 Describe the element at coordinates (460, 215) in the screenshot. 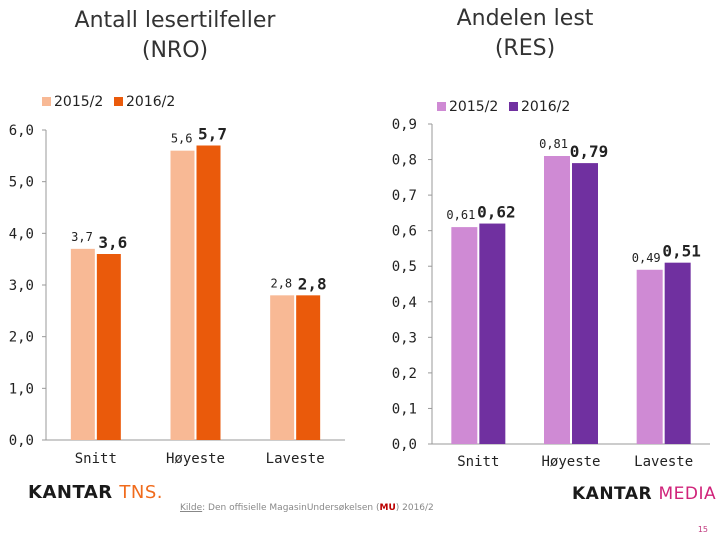

I see `data-label: 0,61` at that location.